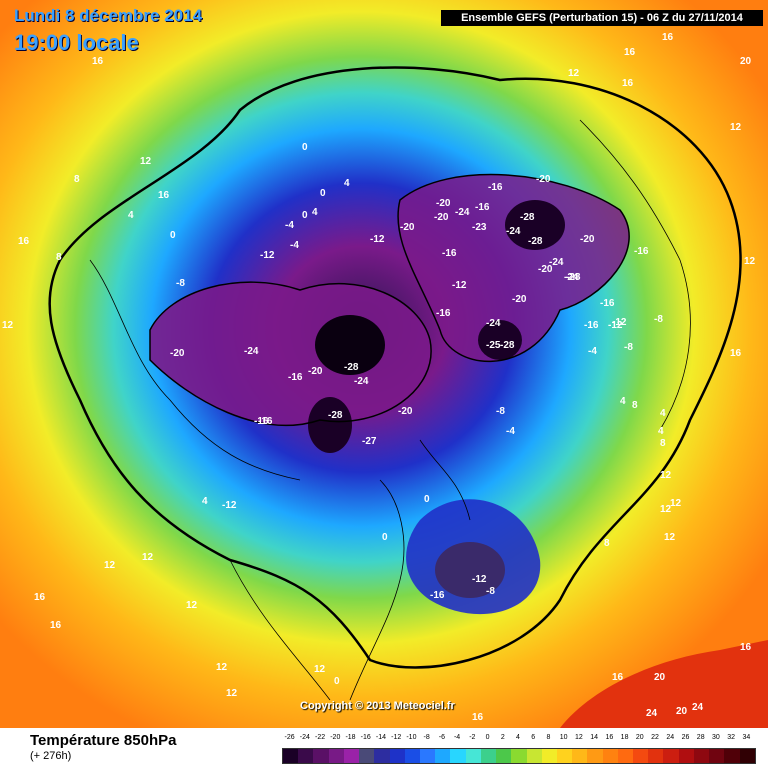  What do you see at coordinates (377, 706) in the screenshot?
I see `copyright-notice: Copyright © 2013 Meteociel.fr` at bounding box center [377, 706].